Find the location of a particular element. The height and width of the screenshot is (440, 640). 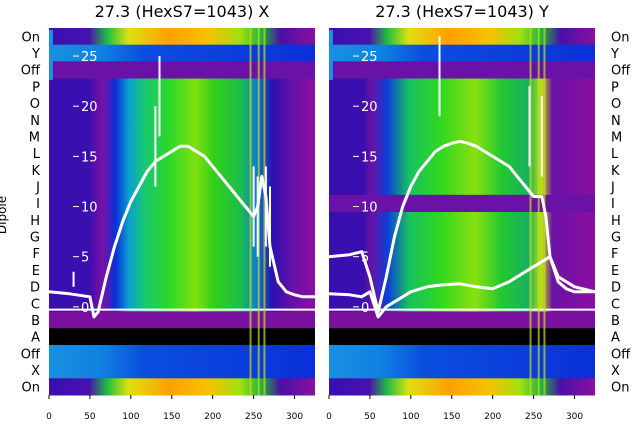

chart-title: 27.3 (HexS7=1043) Y is located at coordinates (462, 11).